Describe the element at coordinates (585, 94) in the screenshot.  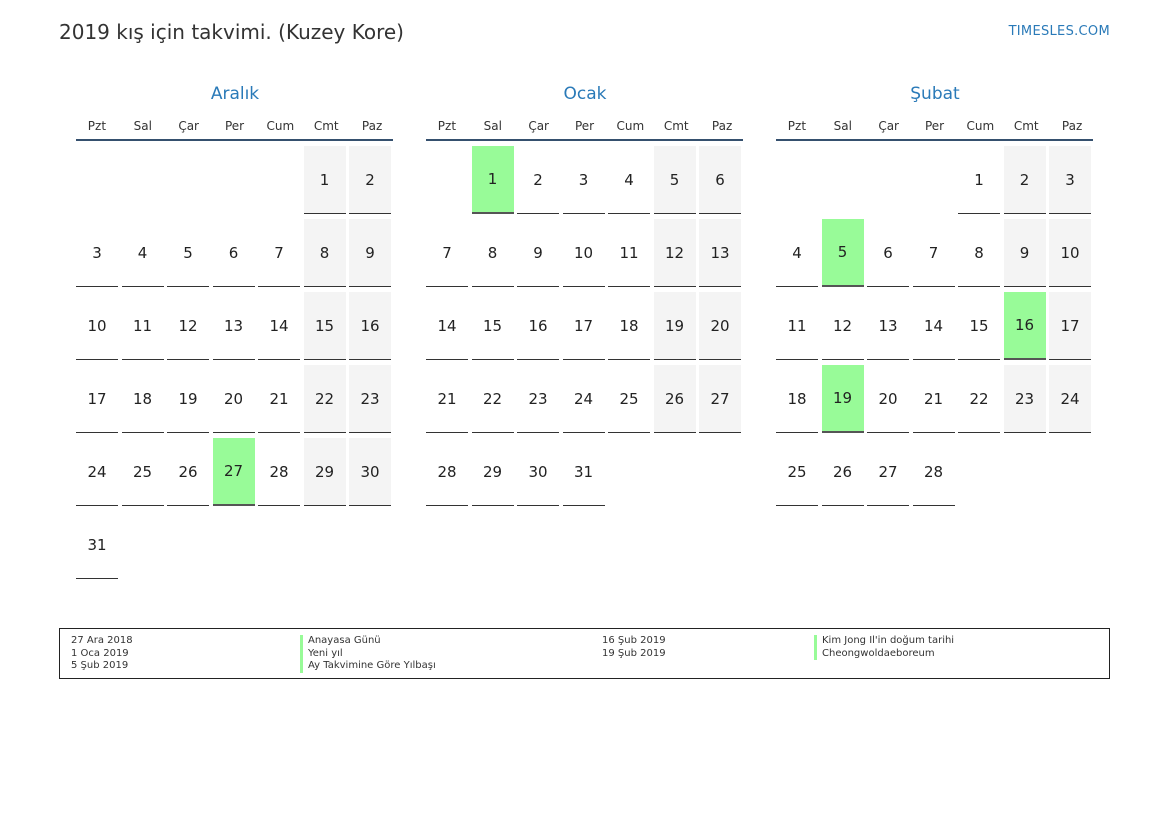
I see `month-name: Ocak` at that location.